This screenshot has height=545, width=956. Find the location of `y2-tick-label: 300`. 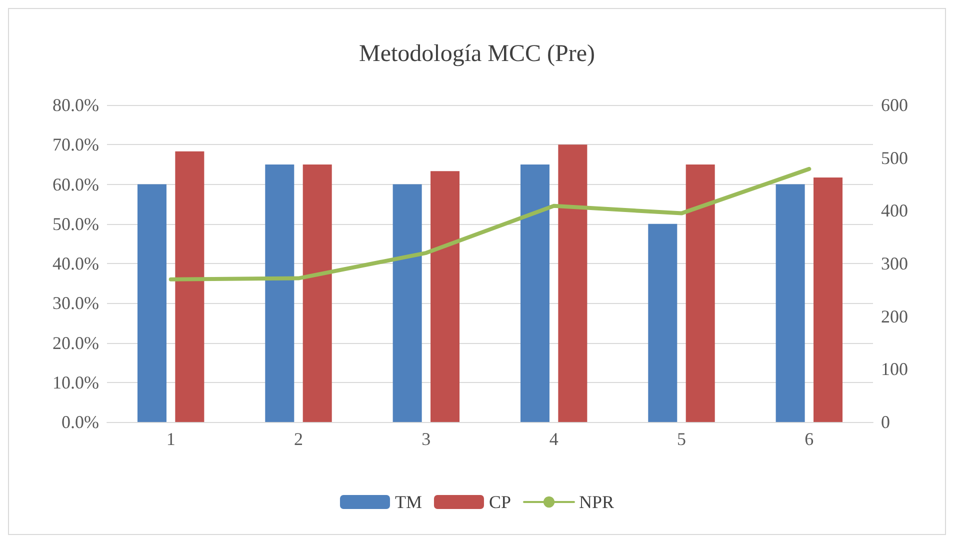

y2-tick-label: 300 is located at coordinates (894, 264).